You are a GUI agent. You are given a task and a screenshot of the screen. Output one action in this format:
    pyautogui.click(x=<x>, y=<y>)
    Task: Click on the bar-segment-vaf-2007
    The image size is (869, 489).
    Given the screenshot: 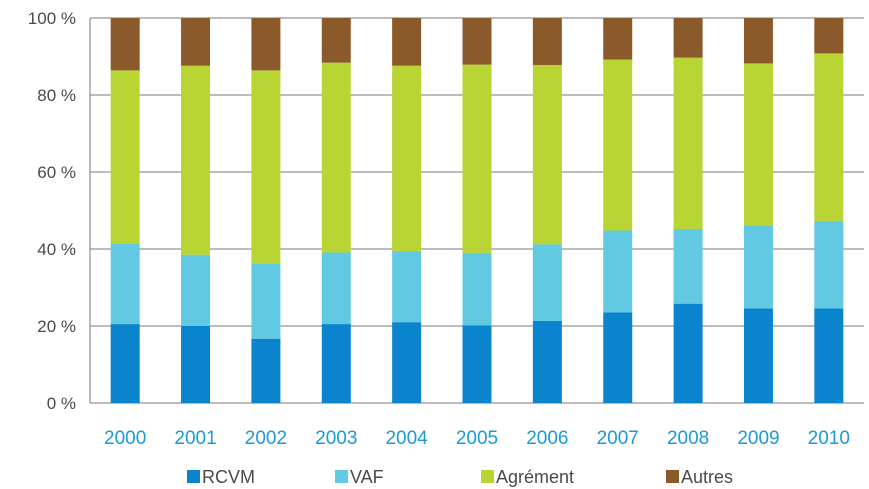 What is the action you would take?
    pyautogui.click(x=618, y=271)
    